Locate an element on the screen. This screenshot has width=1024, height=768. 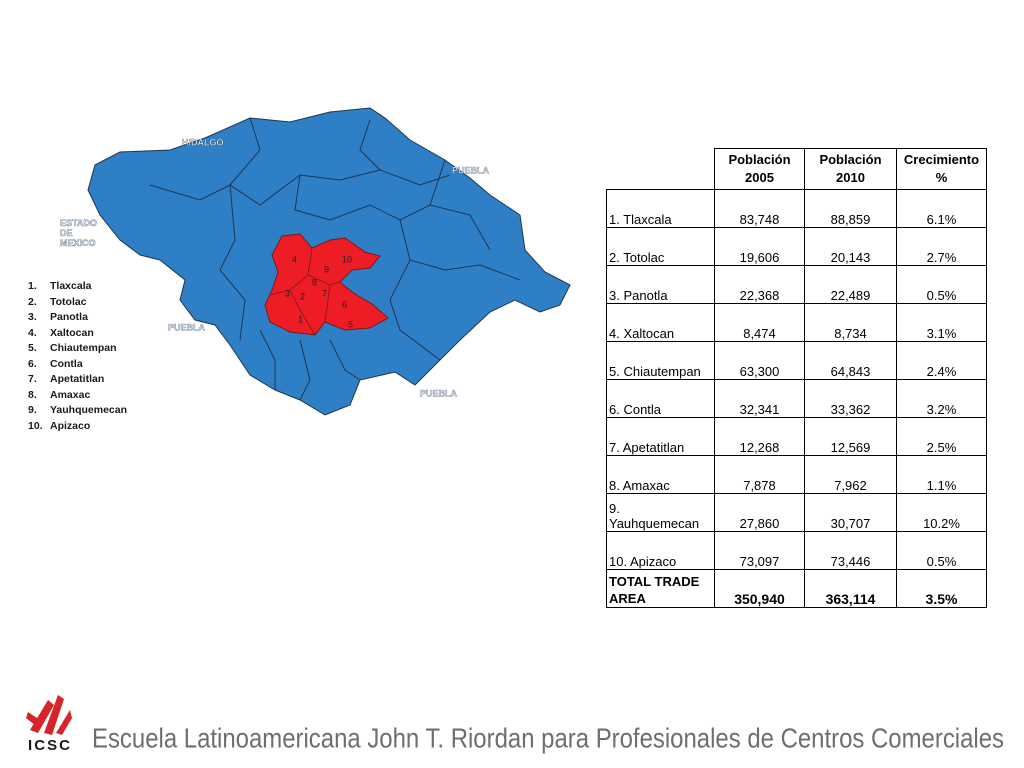
map-number: 10 is located at coordinates (347, 259).